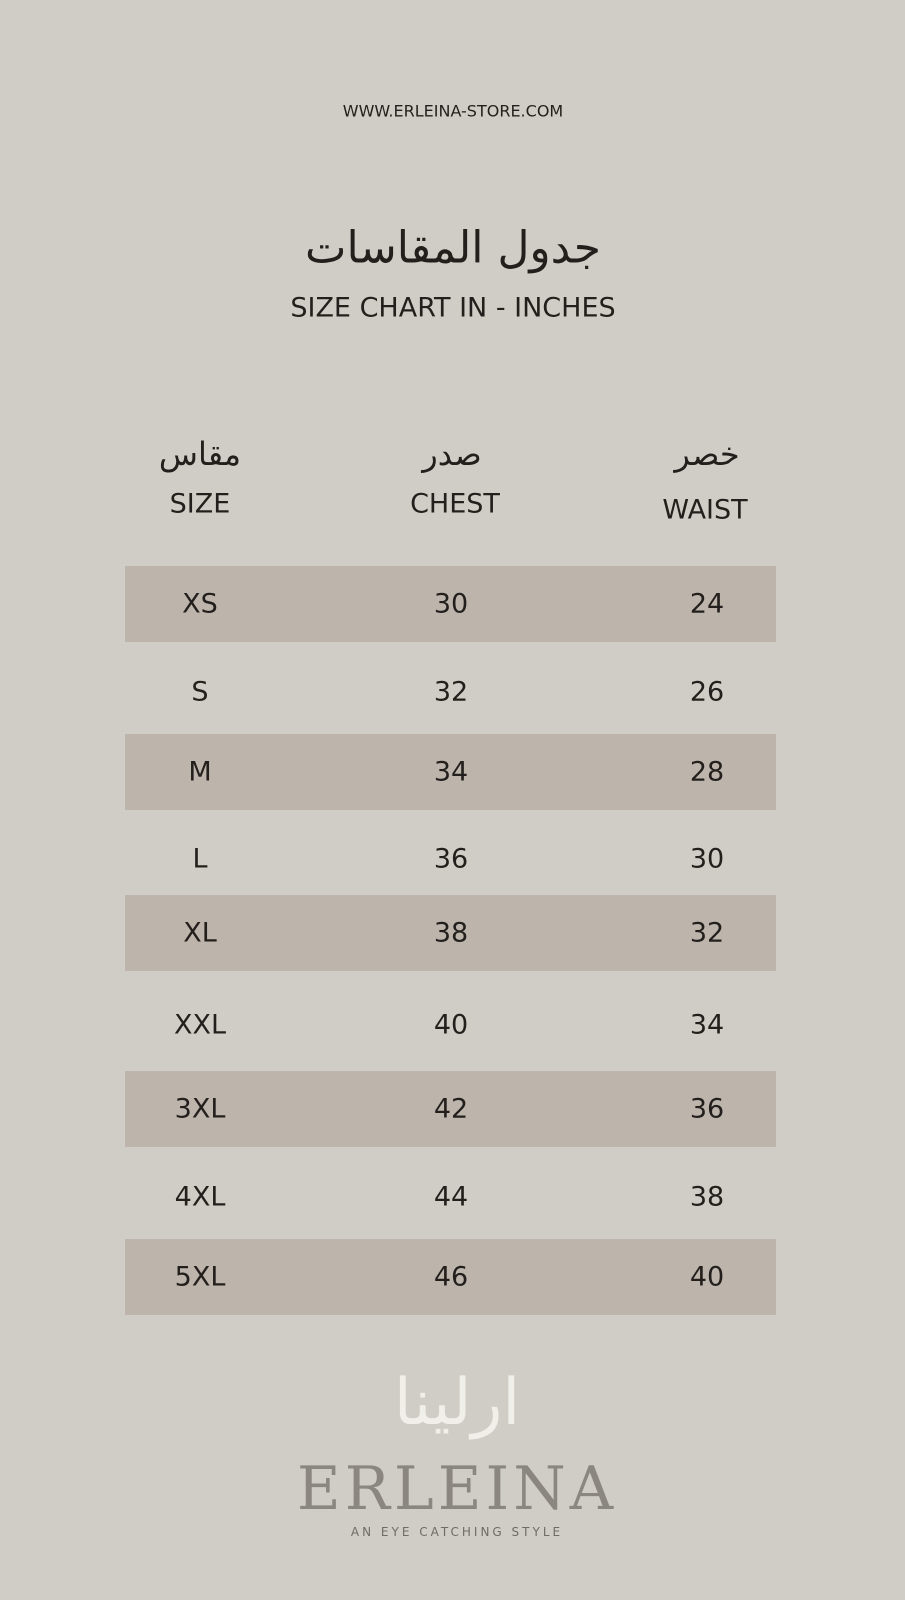 This screenshot has width=905, height=1600. I want to click on cell-waist: 26, so click(707, 692).